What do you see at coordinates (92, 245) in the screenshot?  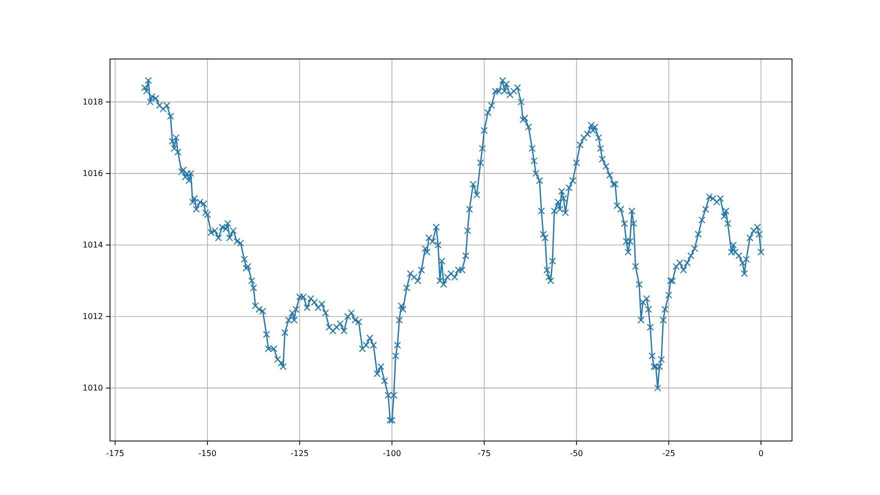 I see `y-tick-label: 1014` at bounding box center [92, 245].